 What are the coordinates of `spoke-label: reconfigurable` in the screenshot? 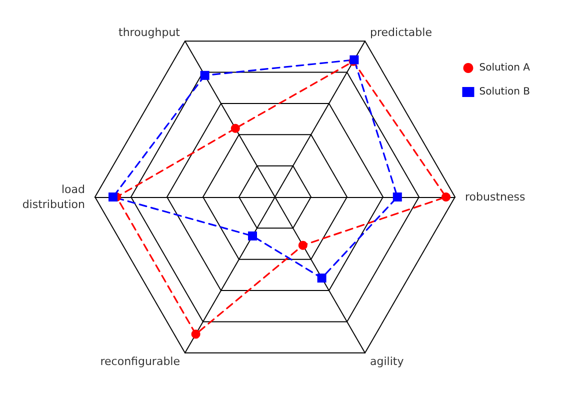 It's located at (140, 361).